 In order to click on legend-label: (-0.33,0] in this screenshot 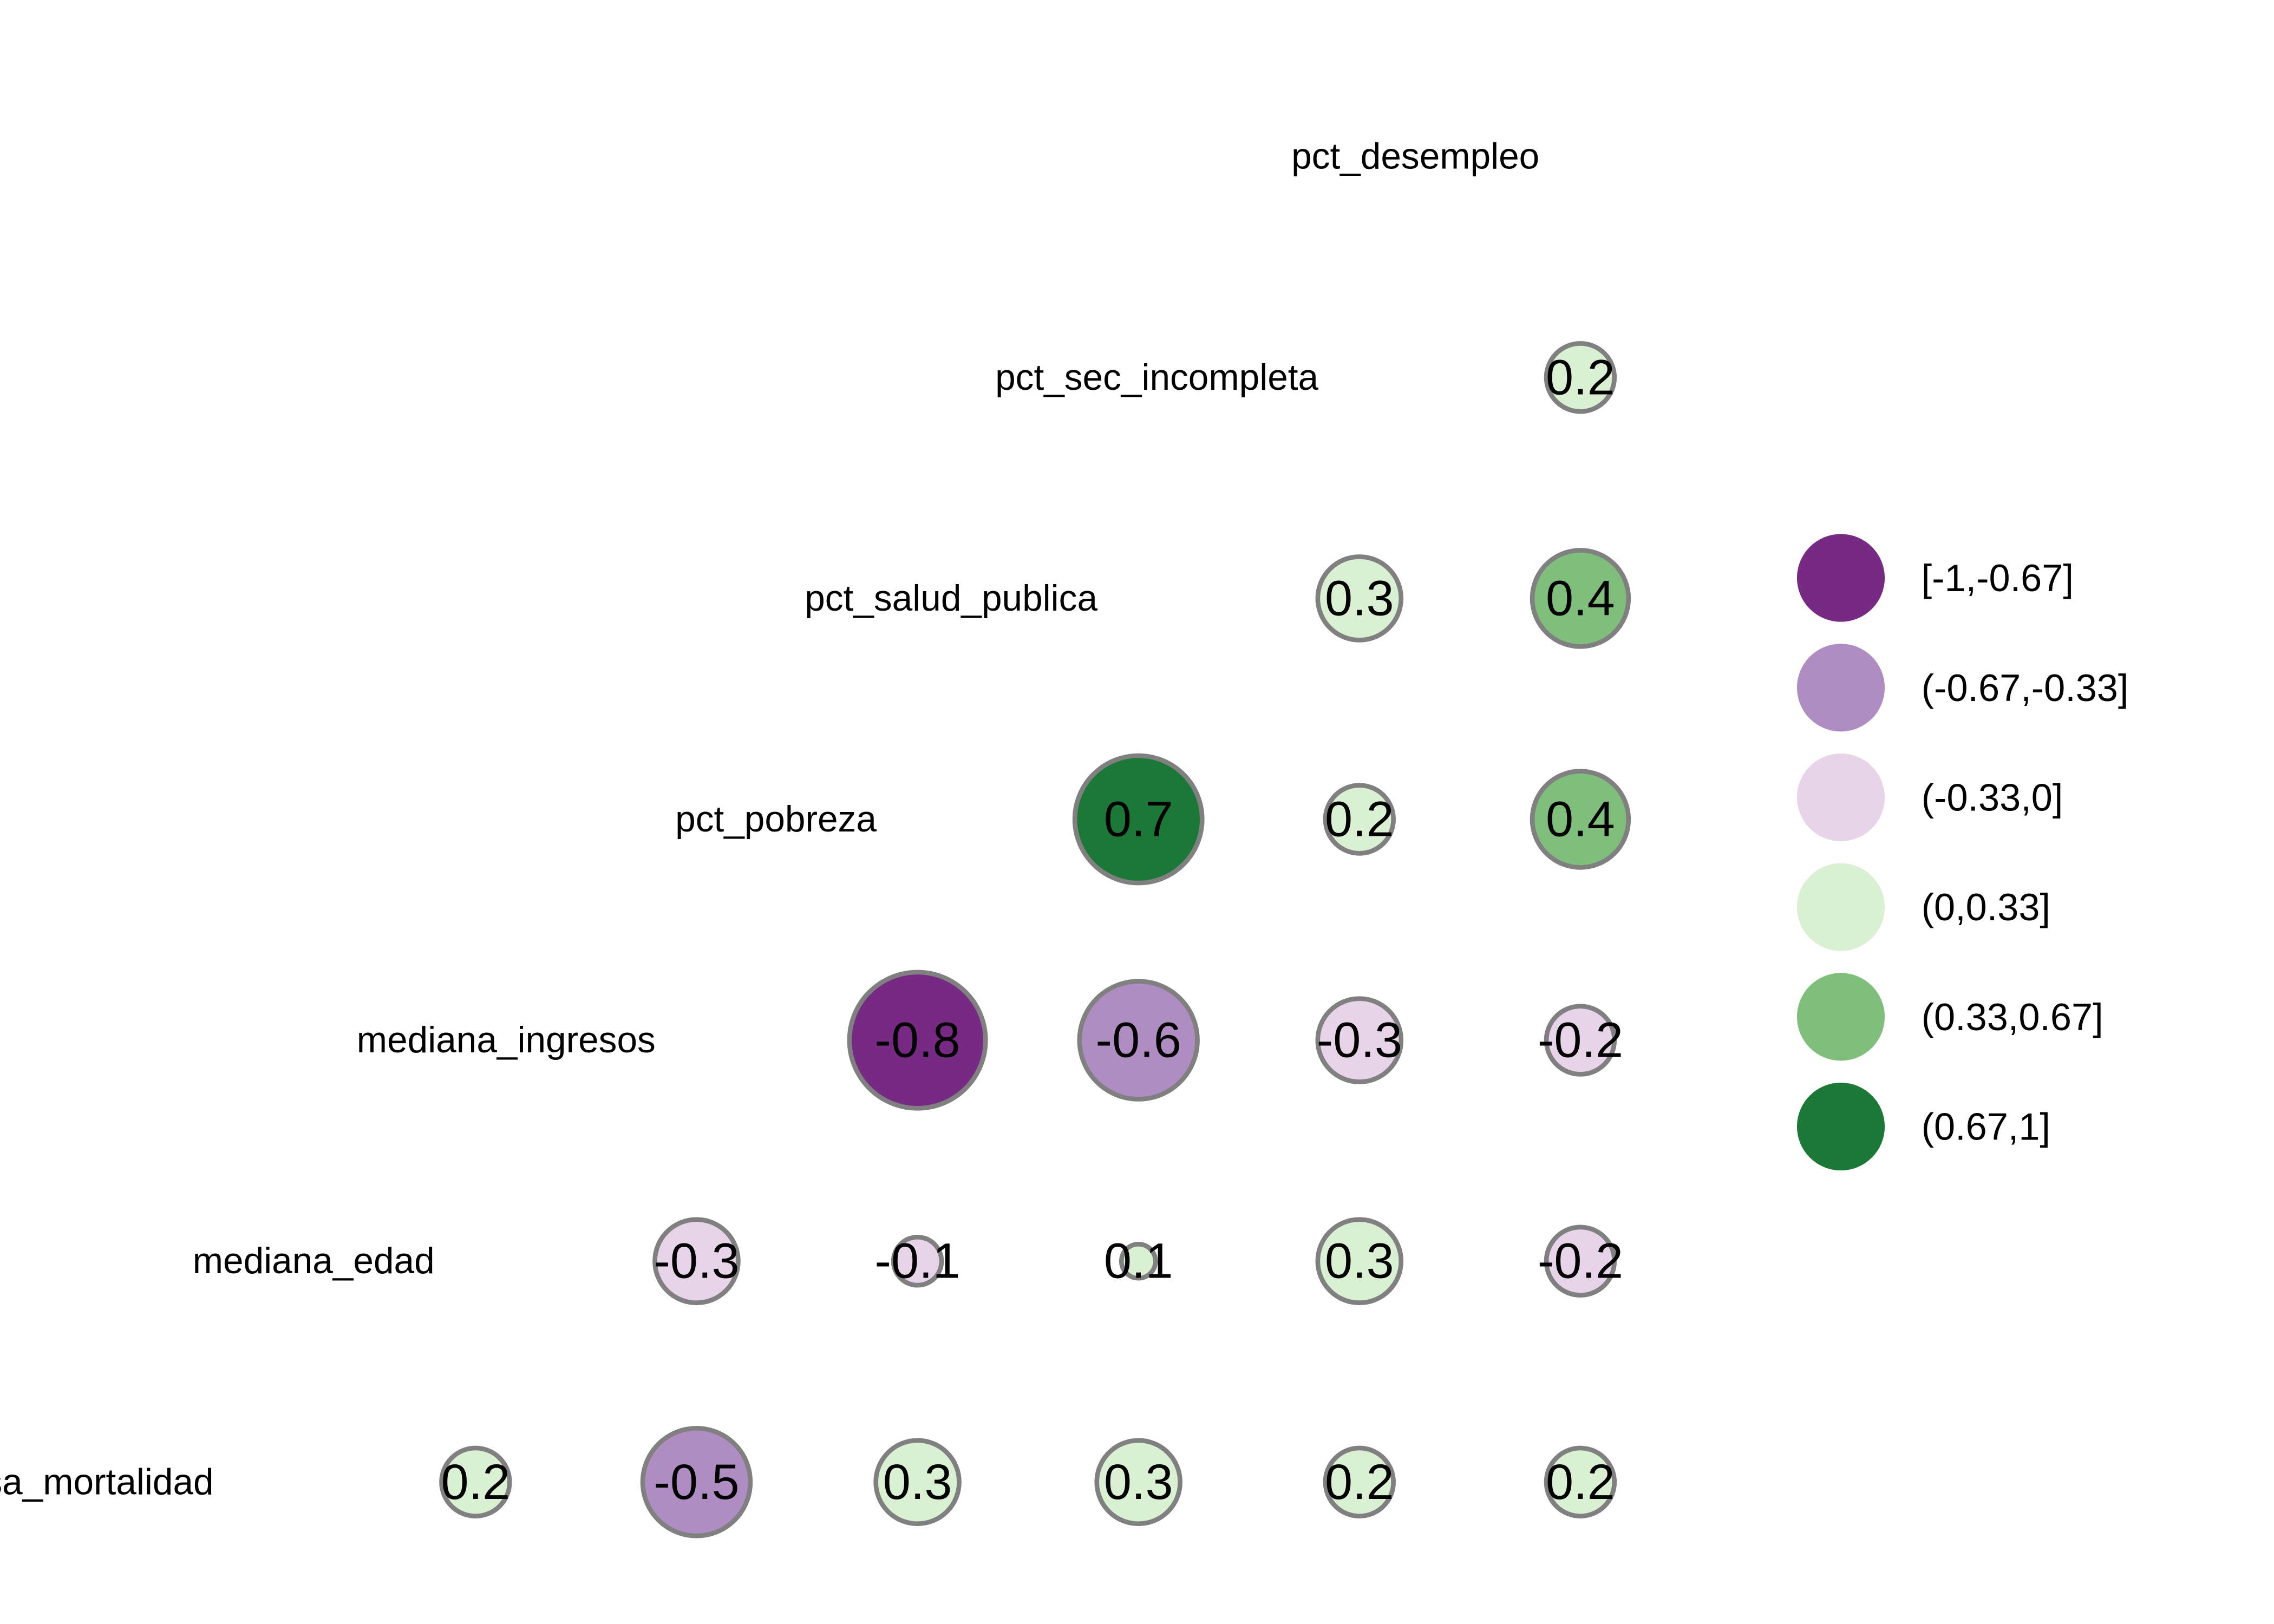, I will do `click(1993, 797)`.